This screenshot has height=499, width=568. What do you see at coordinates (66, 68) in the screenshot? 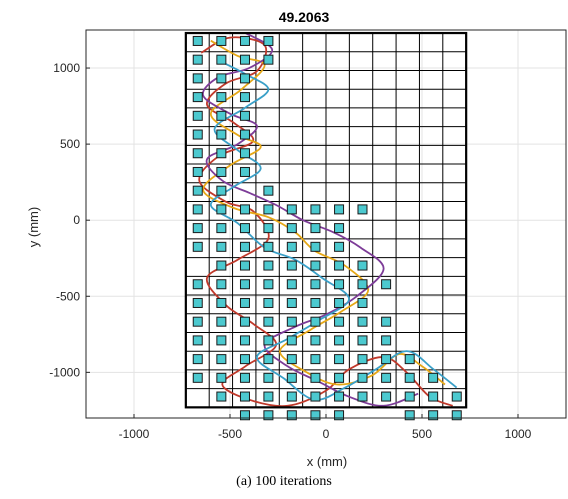
I see `y-tick-label: 1000` at bounding box center [66, 68].